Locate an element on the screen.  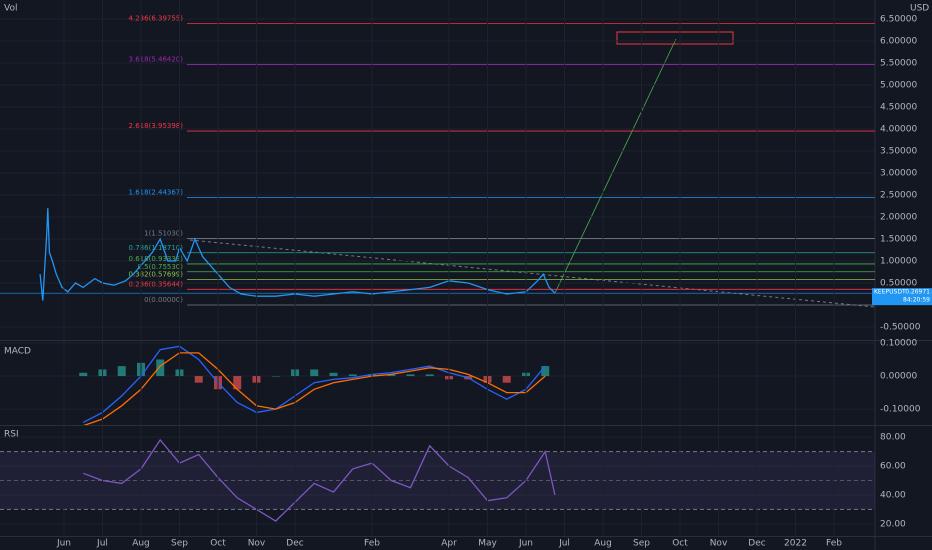
fib-label: 0.382(0.57699) is located at coordinates (156, 275).